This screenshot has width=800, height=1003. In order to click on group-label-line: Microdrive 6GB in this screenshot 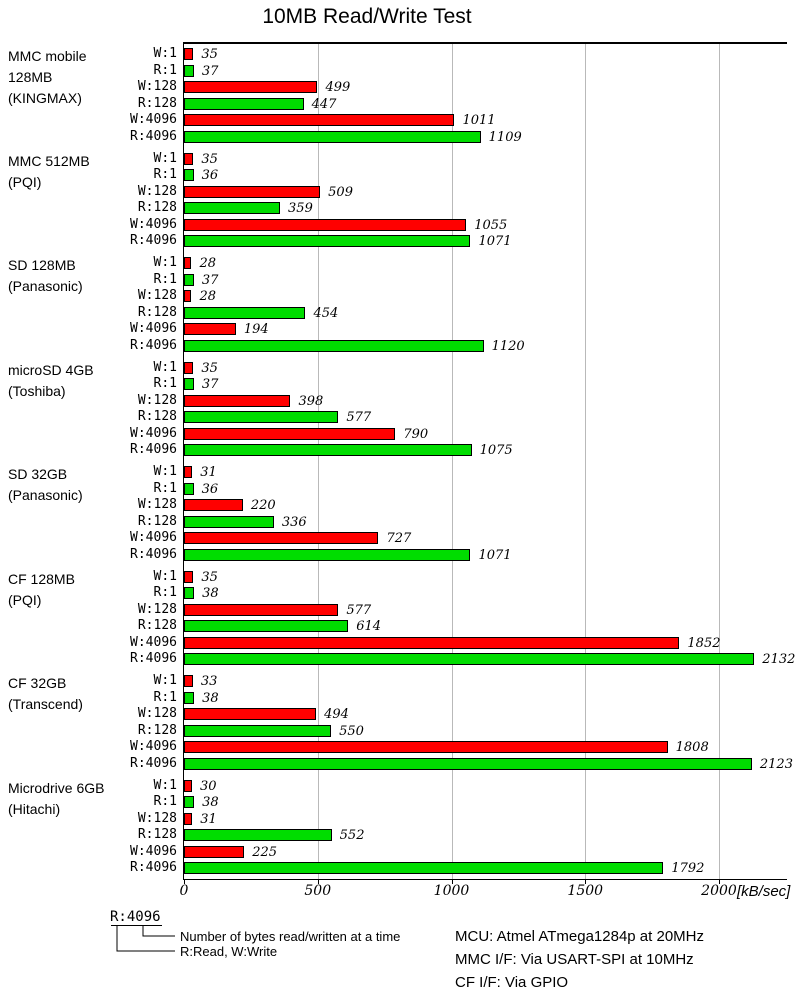, I will do `click(56, 787)`.